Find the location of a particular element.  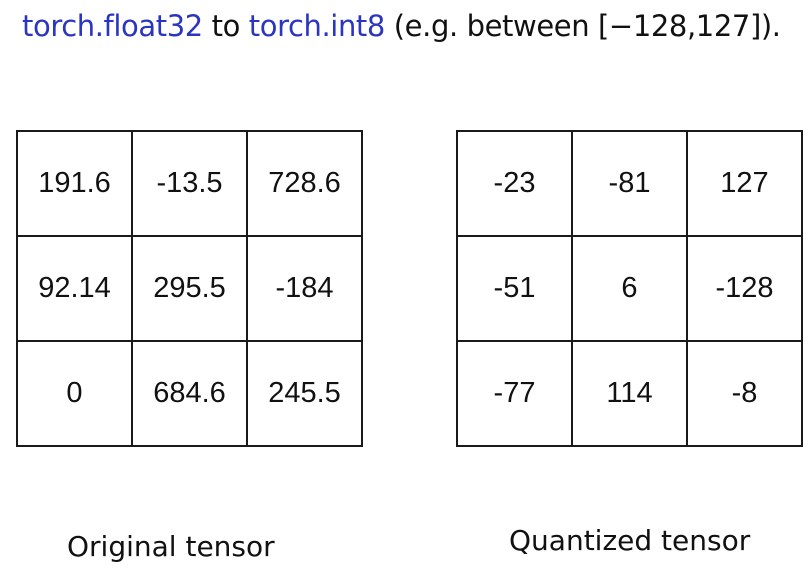

original-tensor-cell: 295.5 is located at coordinates (189, 288).